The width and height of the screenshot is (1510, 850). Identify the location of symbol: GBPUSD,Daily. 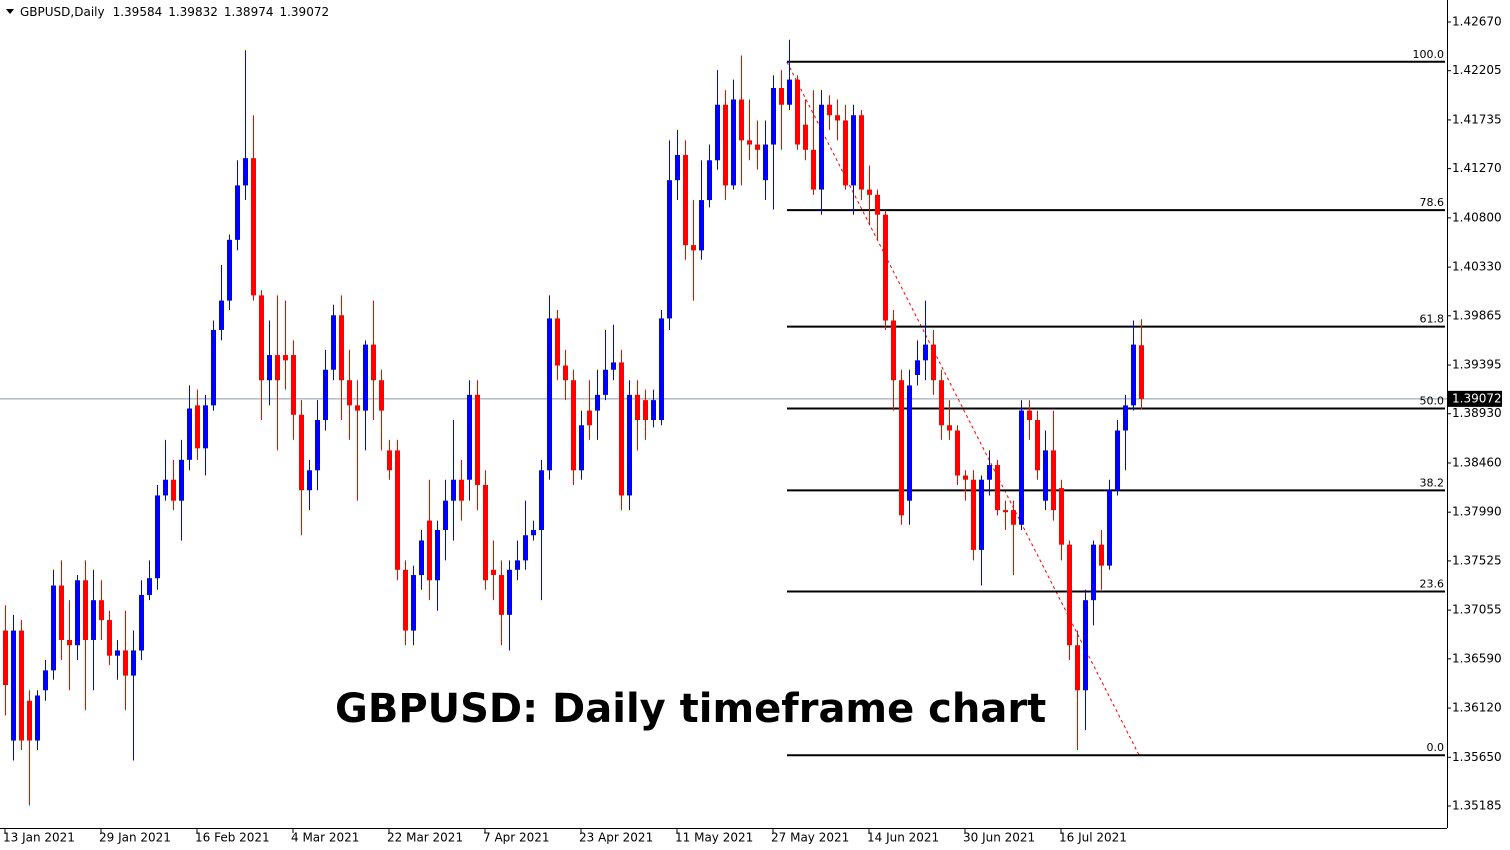
(62, 12).